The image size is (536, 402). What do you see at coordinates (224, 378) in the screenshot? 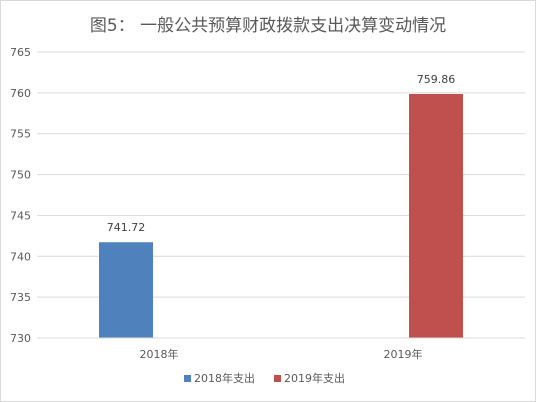
I see `legend-label: 2018年支出` at bounding box center [224, 378].